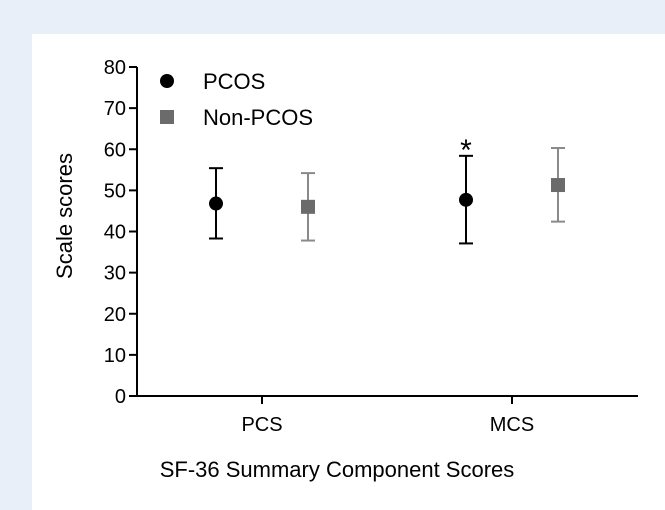 The image size is (665, 510). I want to click on x-tick-label-pcs: PCS, so click(261, 425).